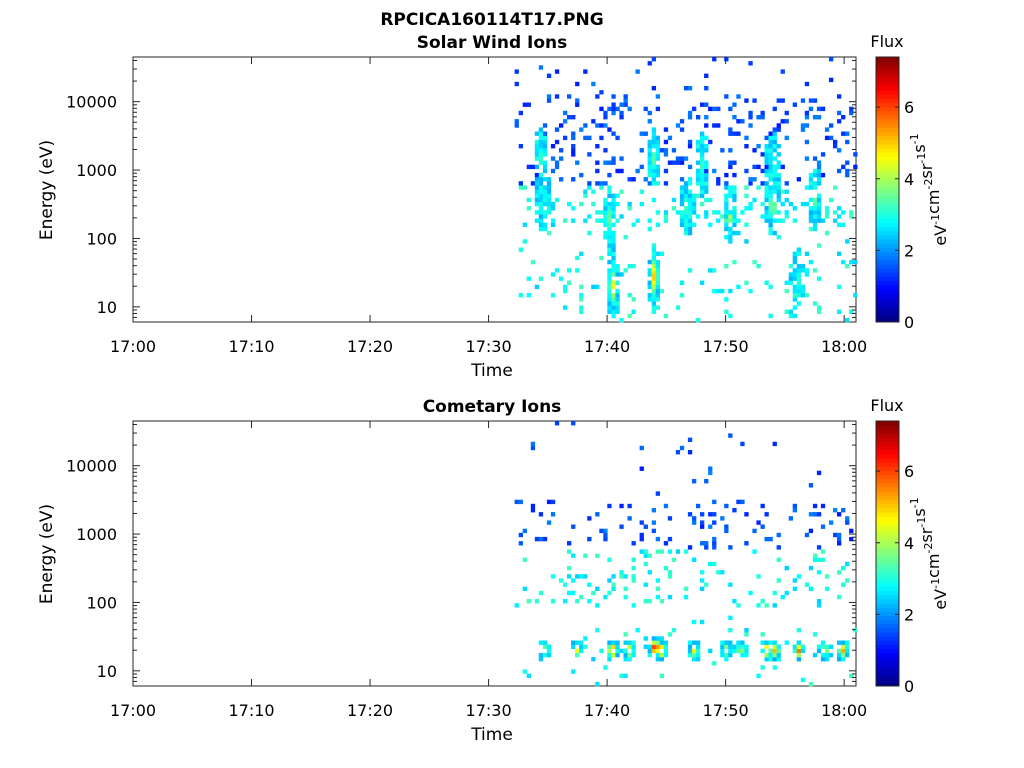 The width and height of the screenshot is (1024, 768). I want to click on unit-exponent: -2, so click(928, 184).